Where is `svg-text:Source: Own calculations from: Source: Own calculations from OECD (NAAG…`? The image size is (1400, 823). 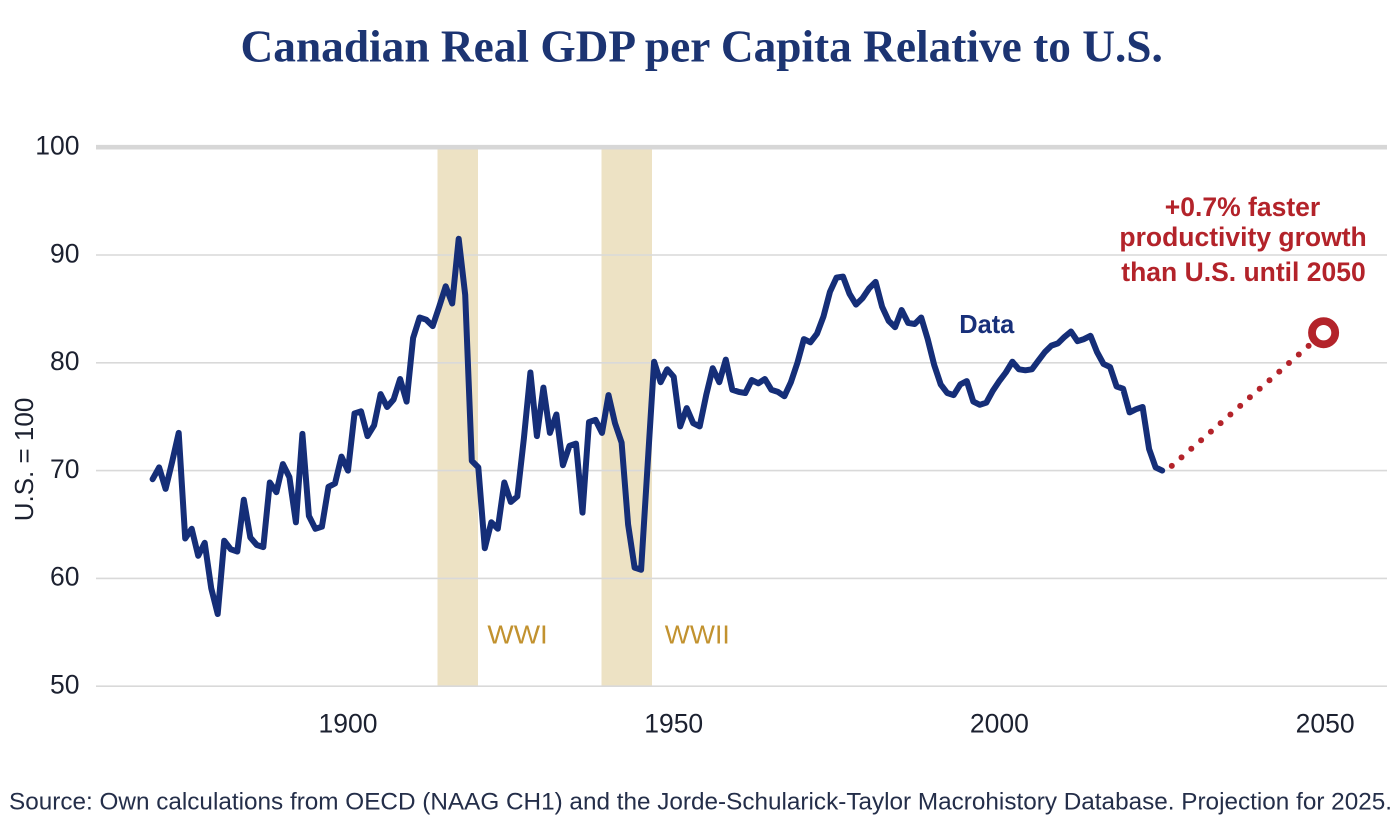 svg-text:Source: Own calculations from: Source: Own calculations from OECD (NAAG… is located at coordinates (700, 802).